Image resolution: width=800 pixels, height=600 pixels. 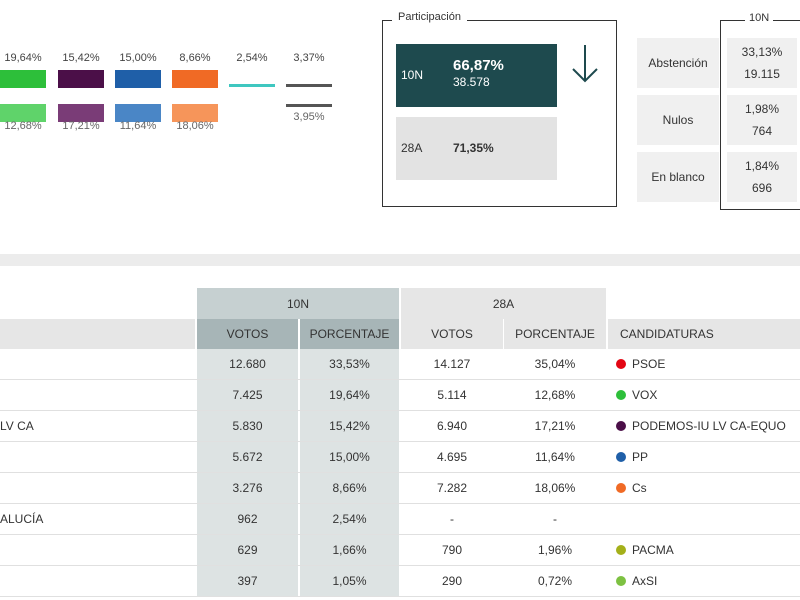 I want to click on table-row: 629 1,66% 790 1,96% PACMA, so click(x=400, y=550).